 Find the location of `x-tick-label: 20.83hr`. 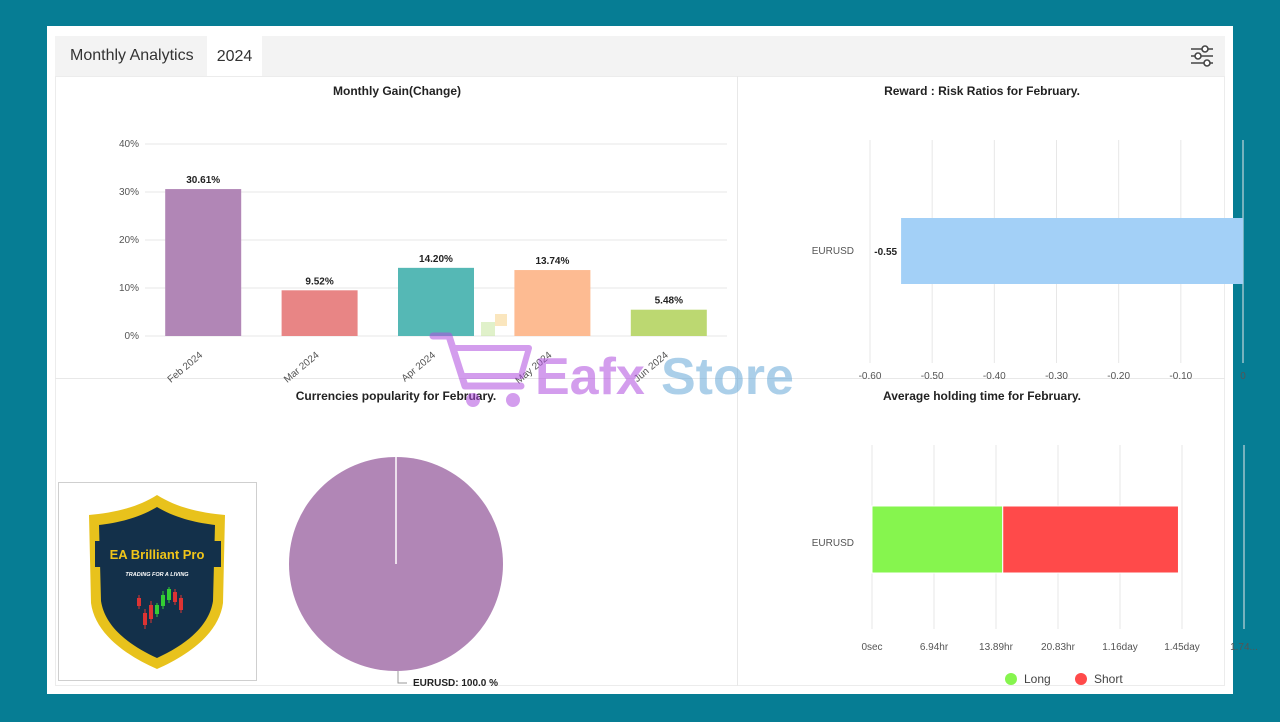

x-tick-label: 20.83hr is located at coordinates (1058, 647).